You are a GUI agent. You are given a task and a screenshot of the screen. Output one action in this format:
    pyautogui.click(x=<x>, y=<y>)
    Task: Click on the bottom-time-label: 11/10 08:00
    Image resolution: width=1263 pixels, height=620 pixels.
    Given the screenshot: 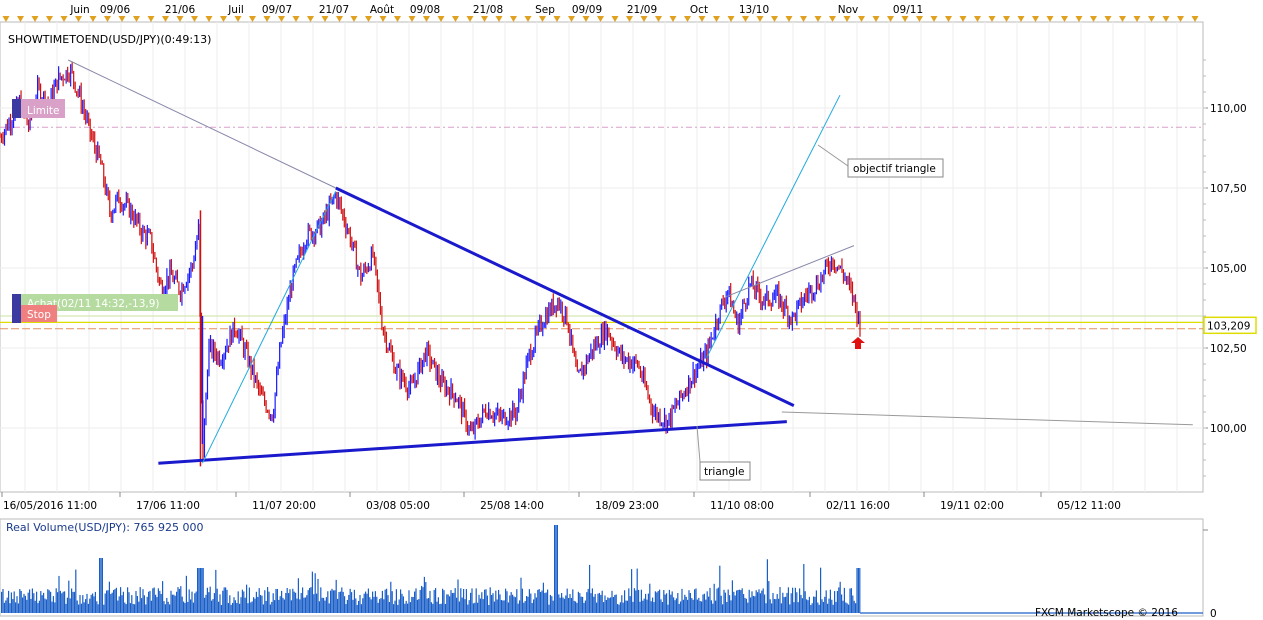 What is the action you would take?
    pyautogui.click(x=742, y=506)
    